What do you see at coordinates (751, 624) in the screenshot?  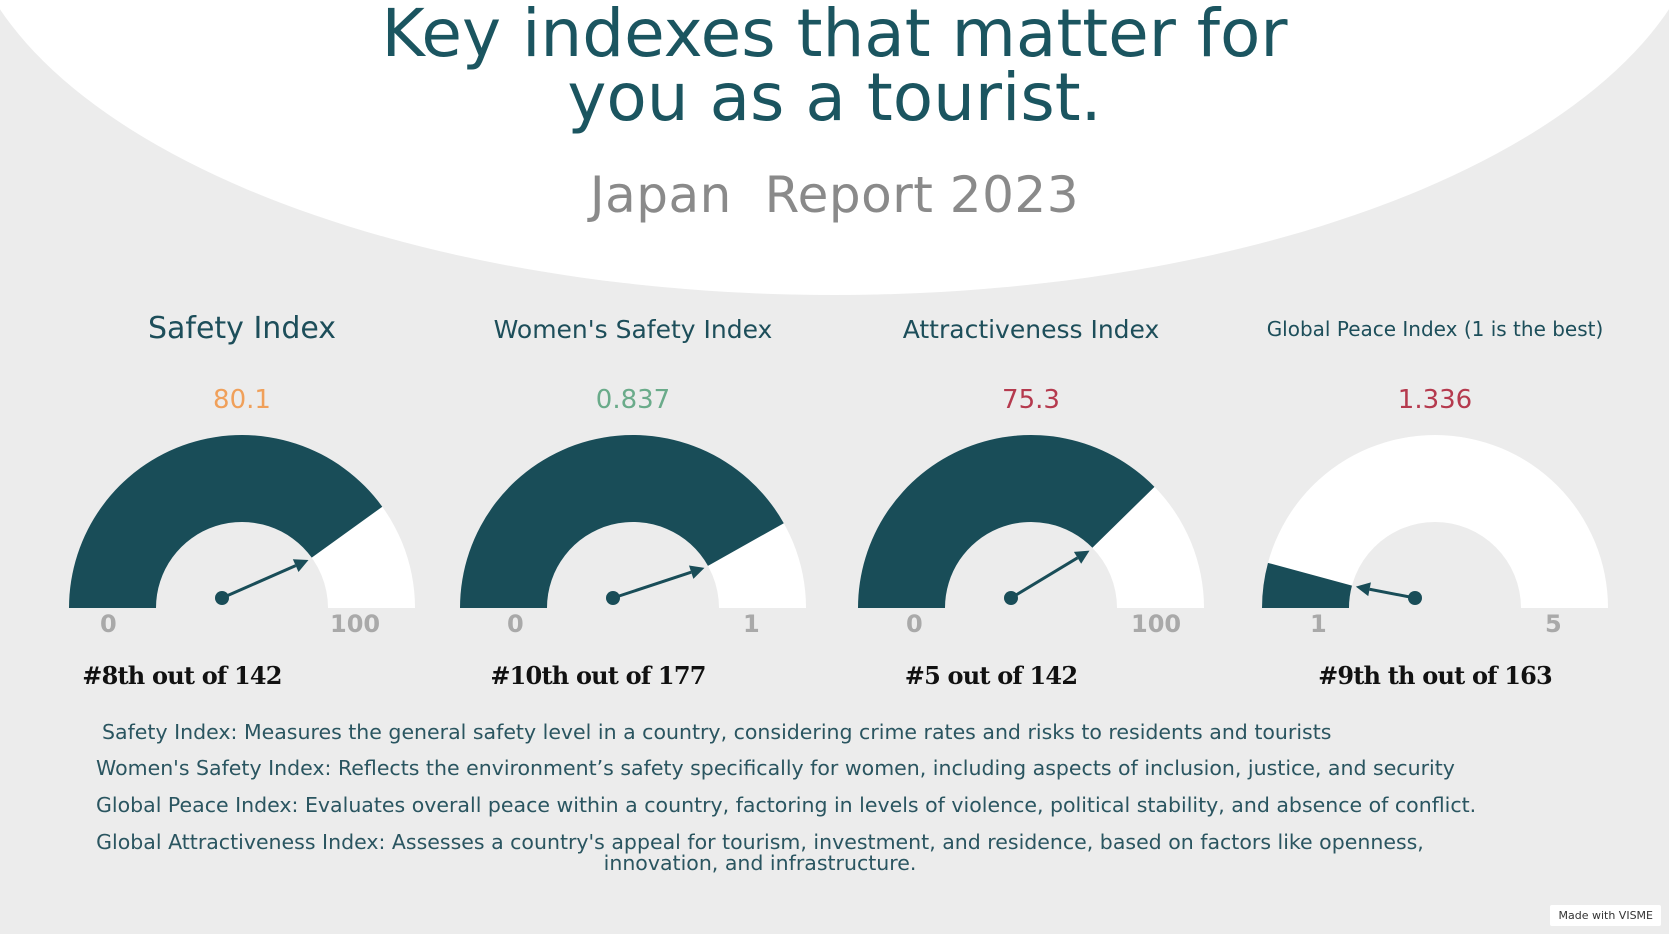 I see `gauge-max-label: 1` at bounding box center [751, 624].